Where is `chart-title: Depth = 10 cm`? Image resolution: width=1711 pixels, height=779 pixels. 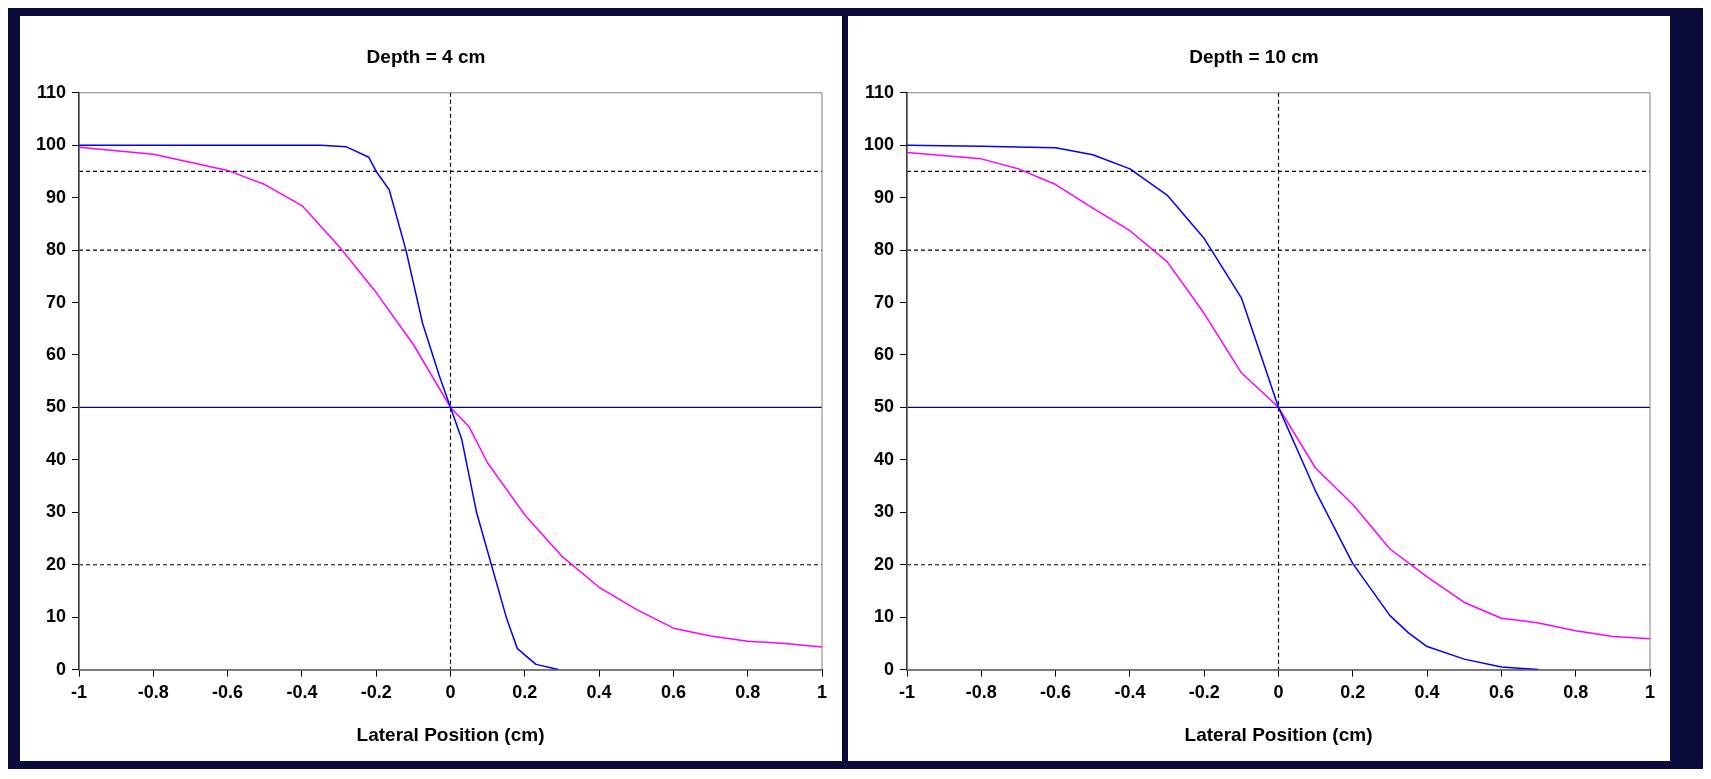 chart-title: Depth = 10 cm is located at coordinates (1254, 56).